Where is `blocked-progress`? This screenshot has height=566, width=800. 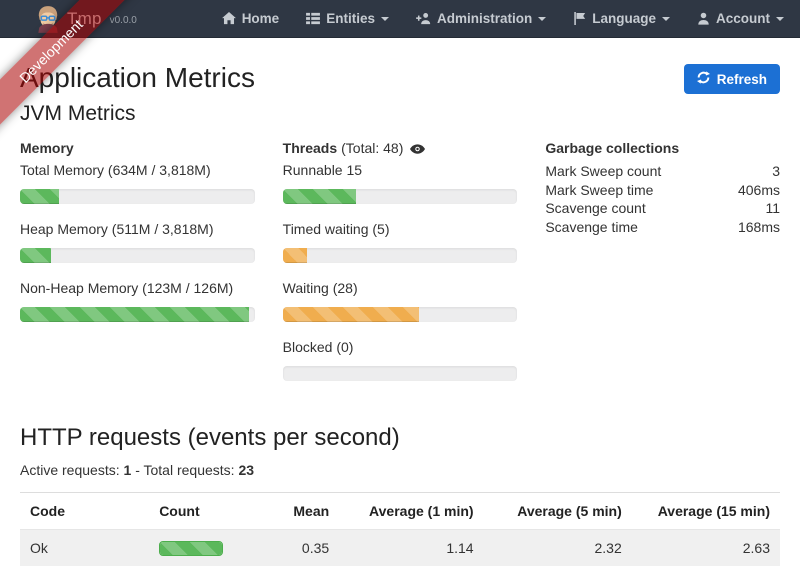
blocked-progress is located at coordinates (400, 373).